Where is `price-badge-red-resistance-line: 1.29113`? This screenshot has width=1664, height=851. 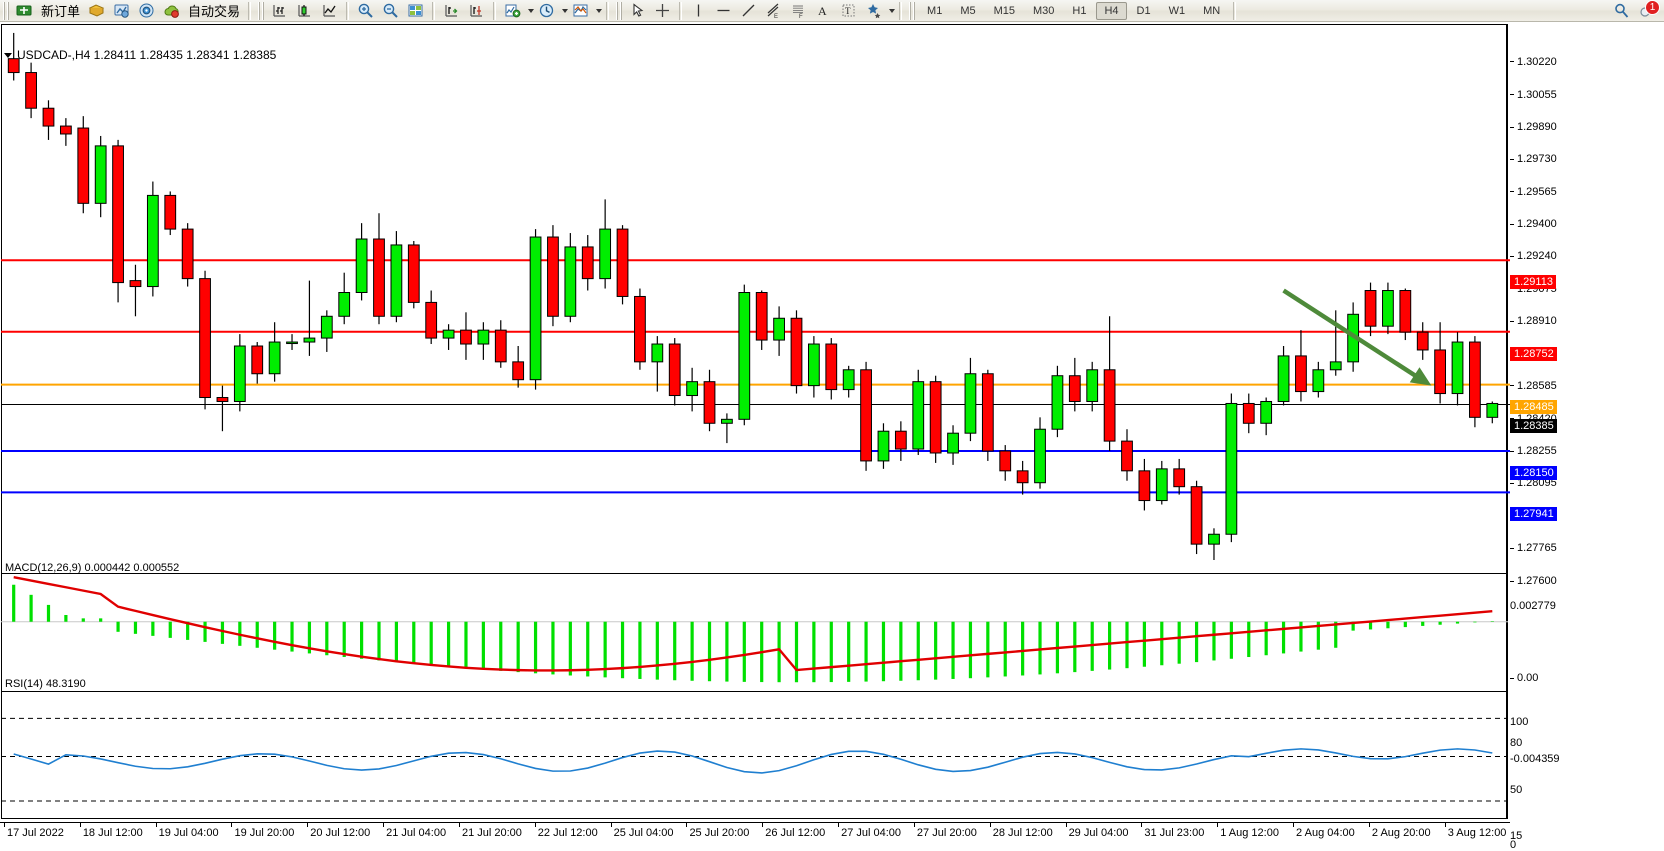 price-badge-red-resistance-line: 1.29113 is located at coordinates (1533, 282).